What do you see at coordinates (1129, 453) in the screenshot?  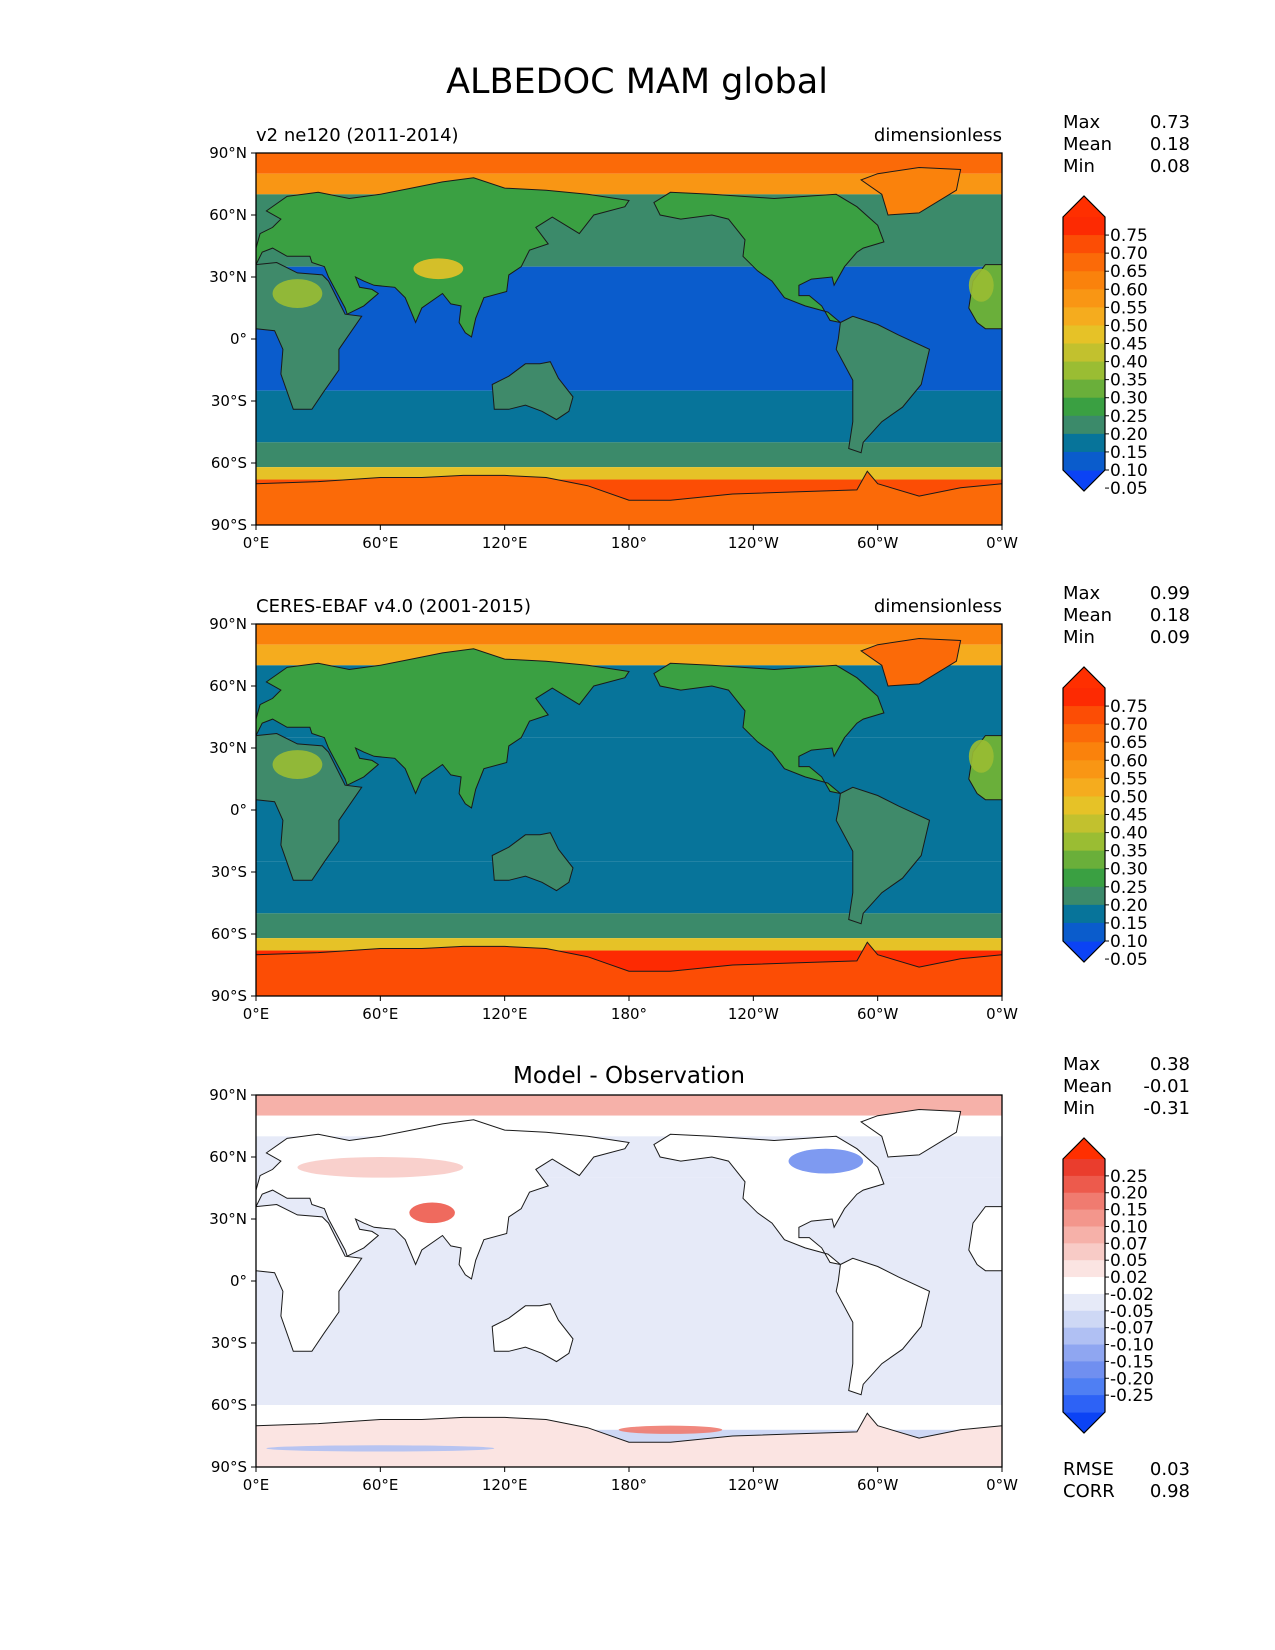 I see `colorbar-tick-label: 0.15` at bounding box center [1129, 453].